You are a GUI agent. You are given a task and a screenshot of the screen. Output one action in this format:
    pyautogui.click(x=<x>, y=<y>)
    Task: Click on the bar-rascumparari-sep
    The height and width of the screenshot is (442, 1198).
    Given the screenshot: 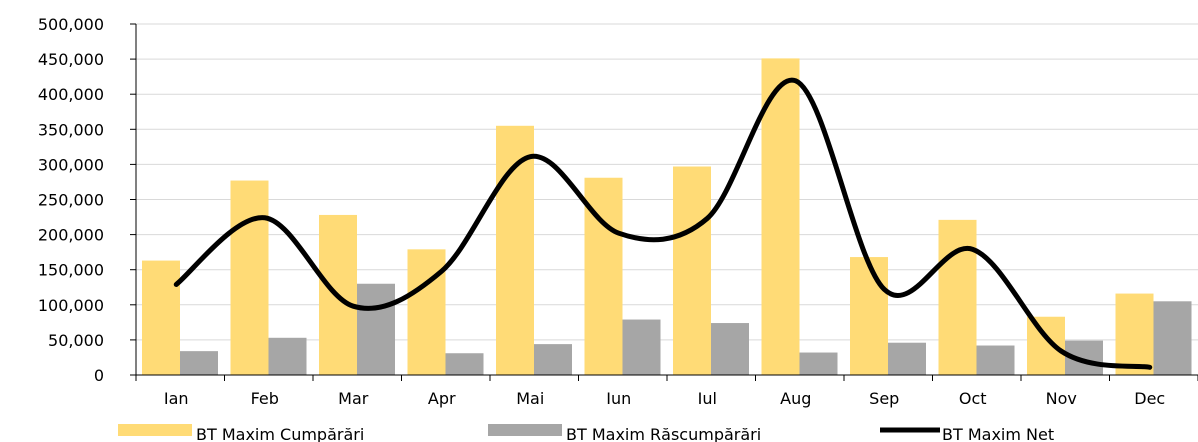 What is the action you would take?
    pyautogui.click(x=907, y=358)
    